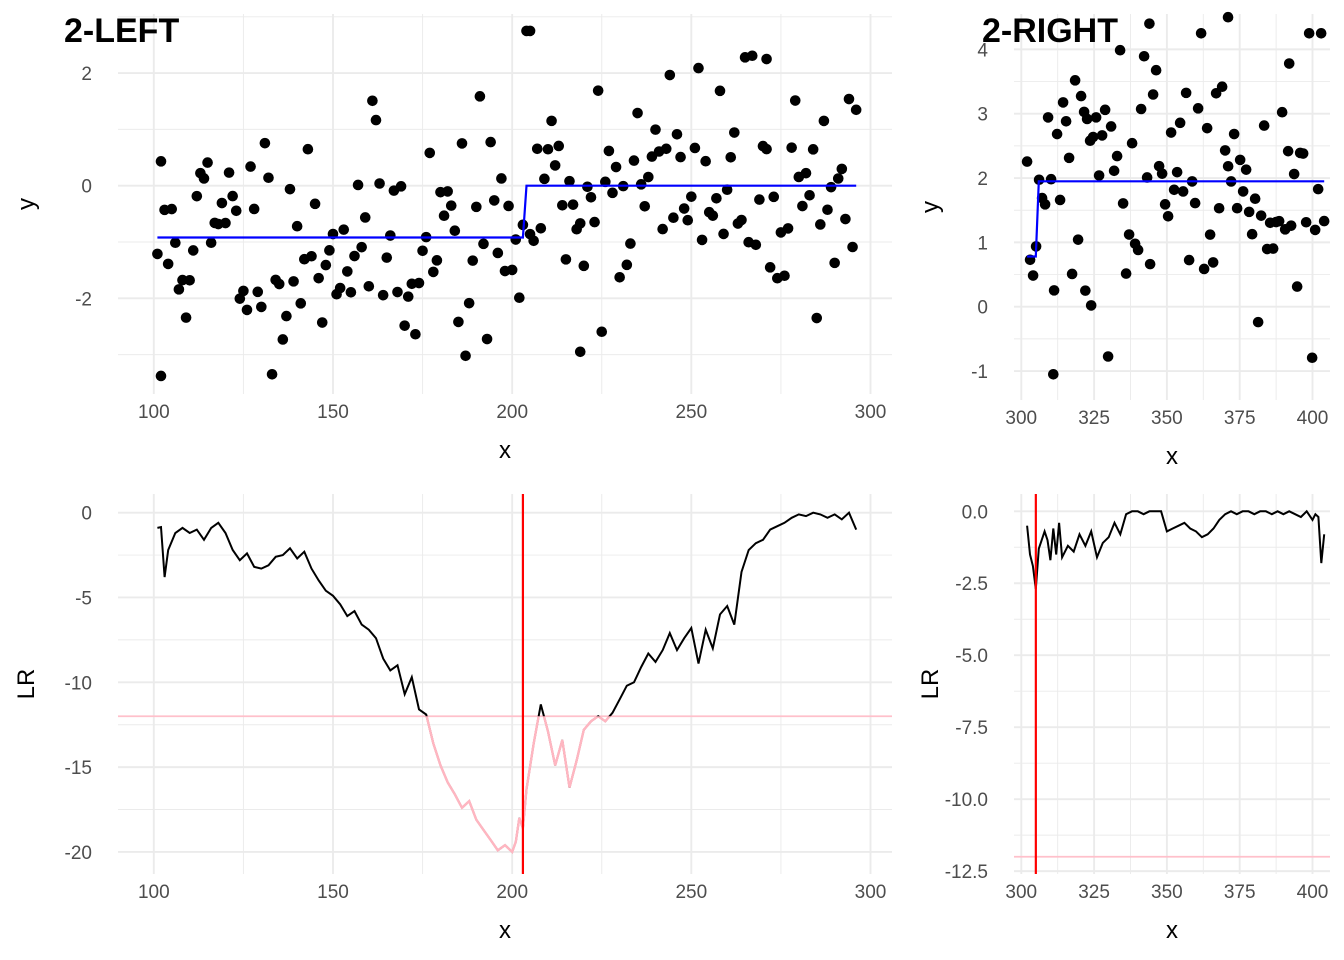  Describe the element at coordinates (971, 584) in the screenshot. I see `y-tick-label: -2.5` at that location.